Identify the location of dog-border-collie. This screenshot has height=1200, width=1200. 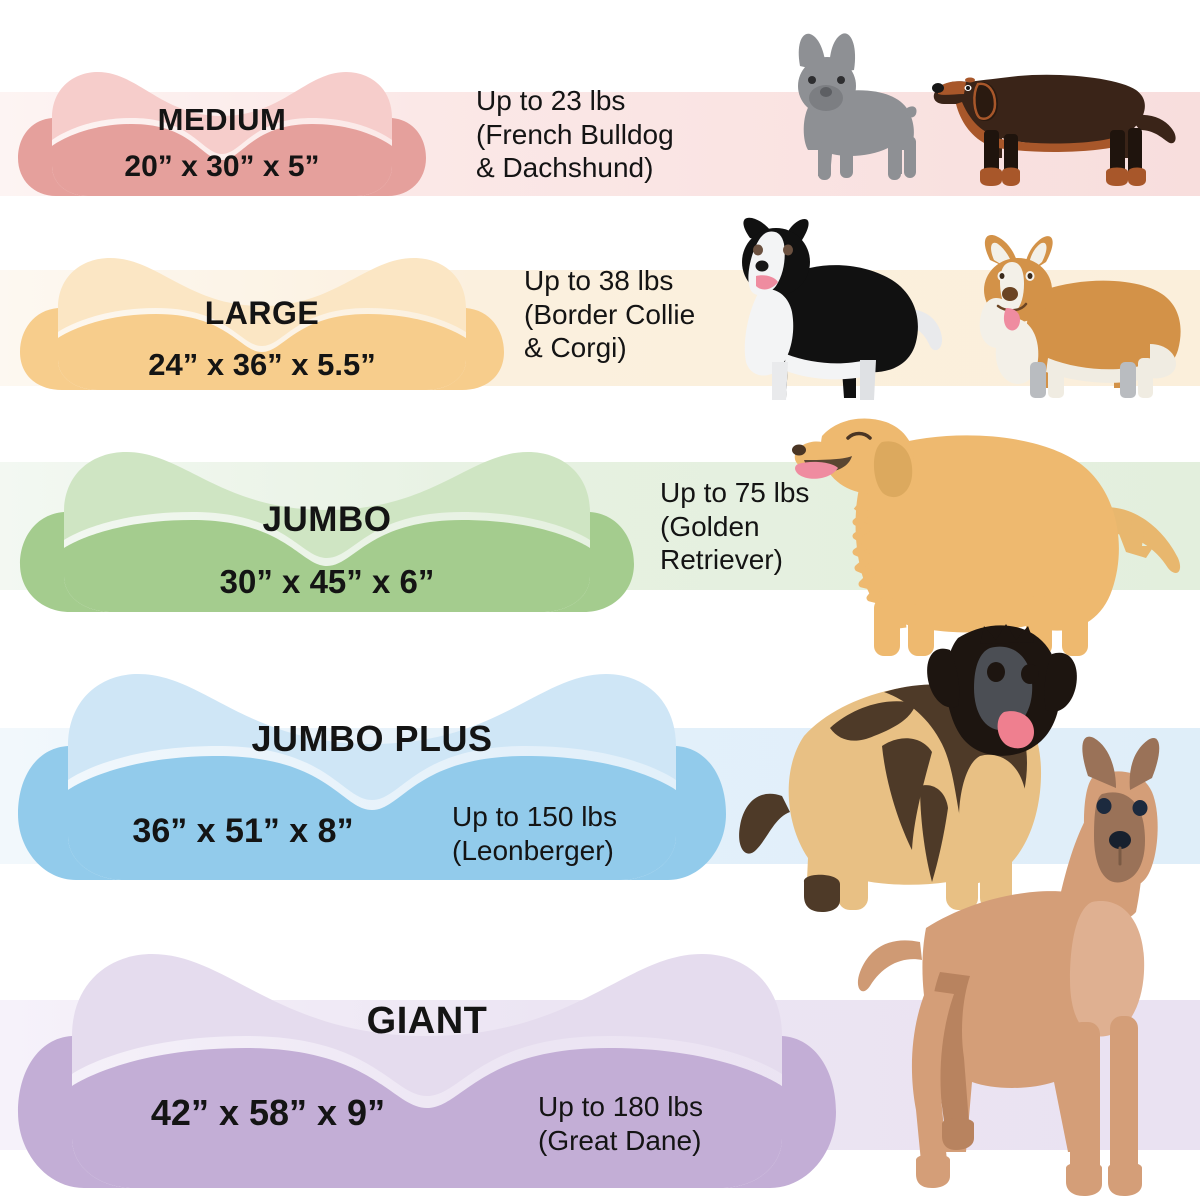
(835, 312).